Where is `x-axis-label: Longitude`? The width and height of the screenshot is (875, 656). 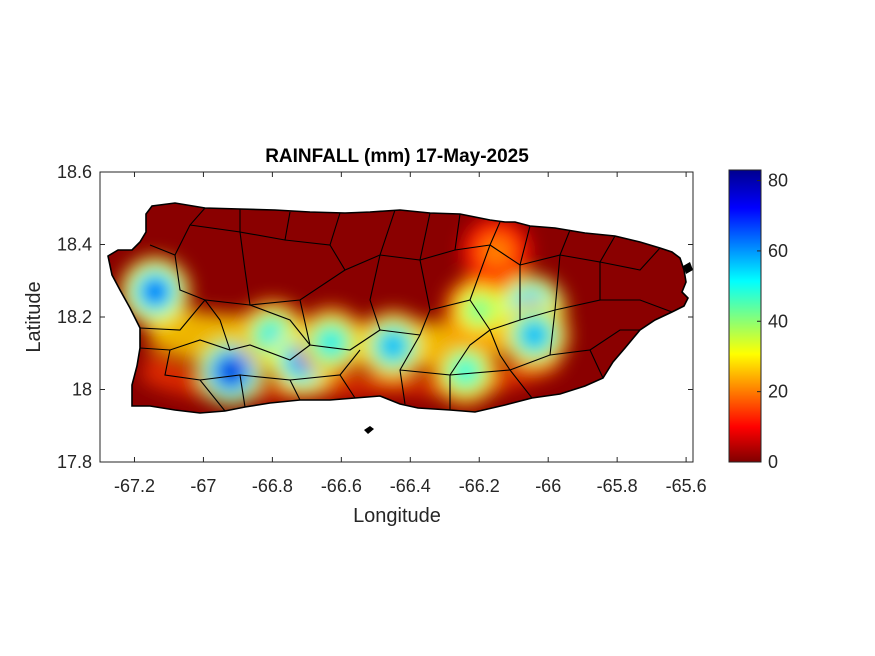 x-axis-label: Longitude is located at coordinates (397, 516).